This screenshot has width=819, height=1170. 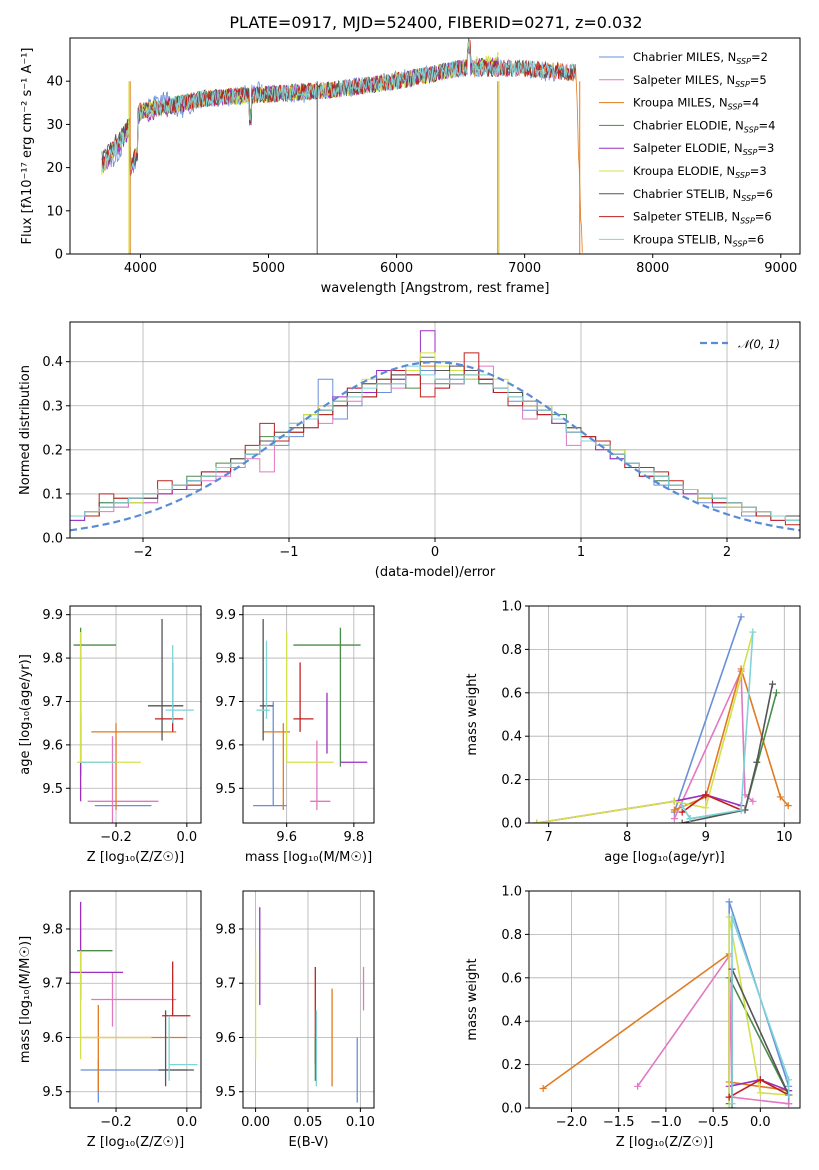 I want to click on legend-value: =3, so click(x=765, y=148).